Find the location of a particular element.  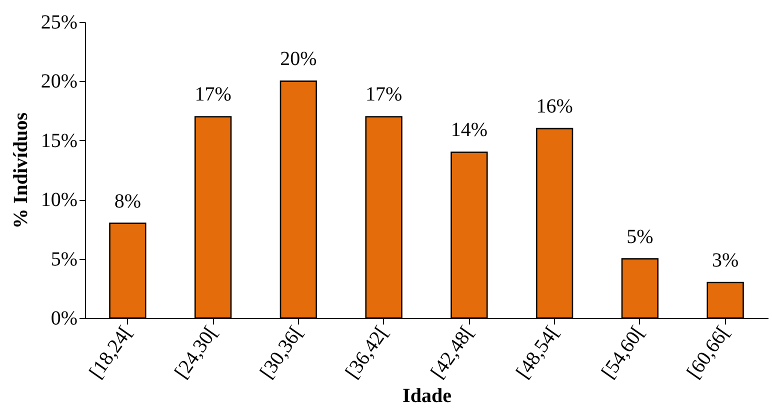

y-tick-label: 5% is located at coordinates (64, 259).